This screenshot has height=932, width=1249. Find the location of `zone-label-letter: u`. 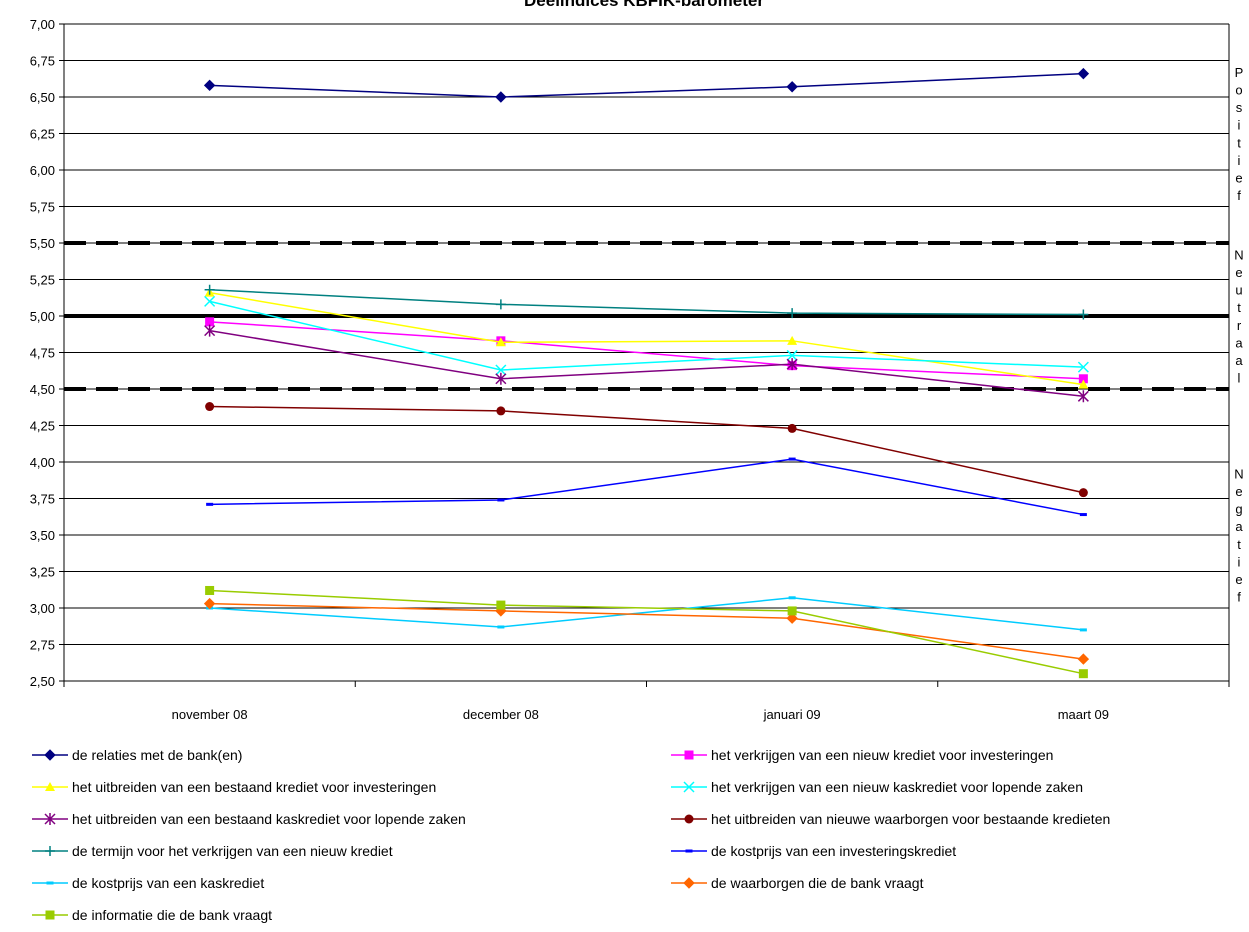

zone-label-letter: u is located at coordinates (1238, 290).